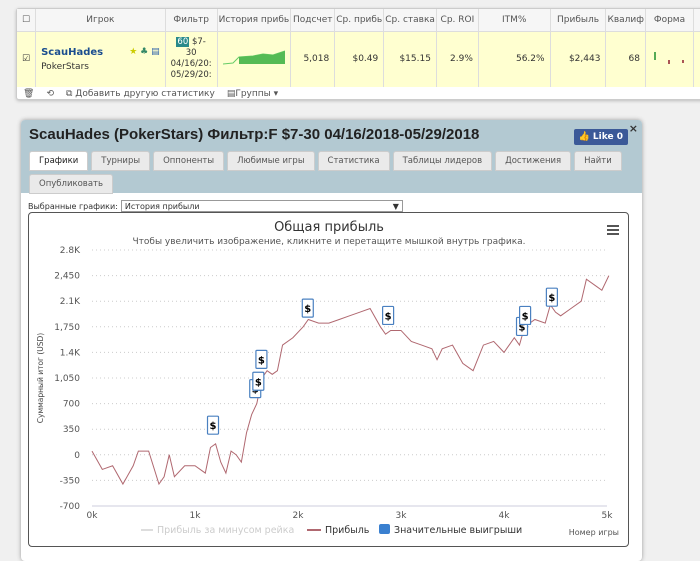  Describe the element at coordinates (73, 206) in the screenshot. I see `select-label: Выбранные графики:` at that location.